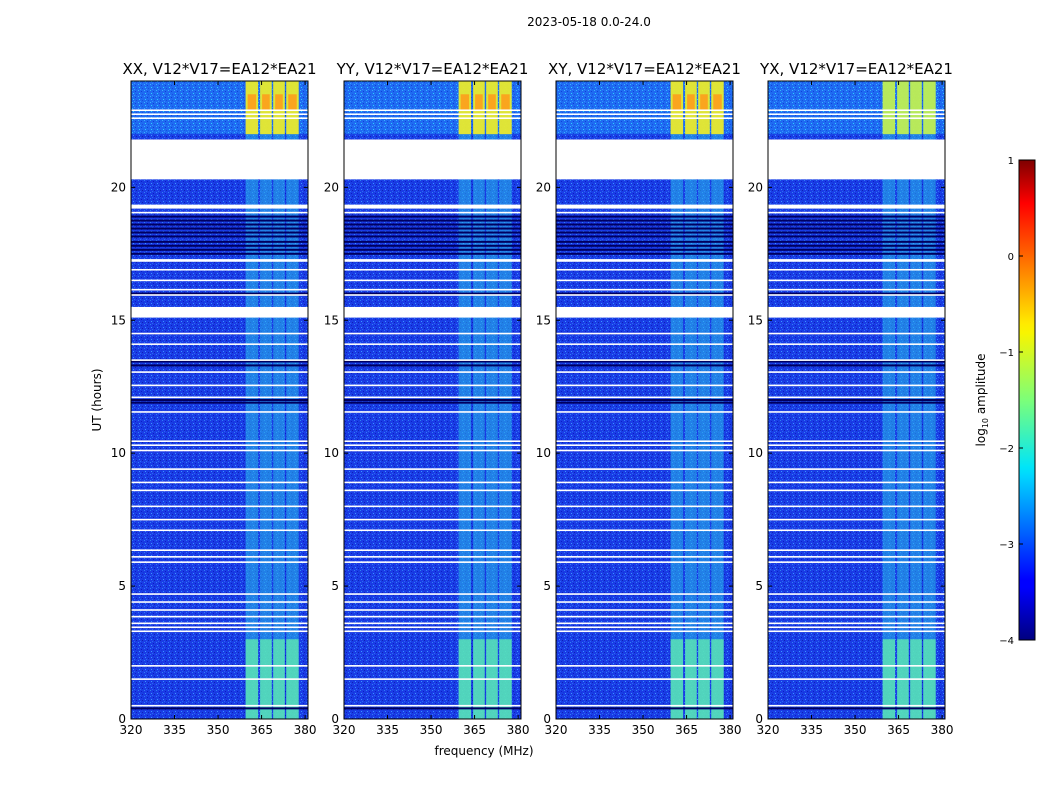 The width and height of the screenshot is (1050, 800). I want to click on panel-title: YY, V12*V17=EA12*EA21, so click(432, 69).